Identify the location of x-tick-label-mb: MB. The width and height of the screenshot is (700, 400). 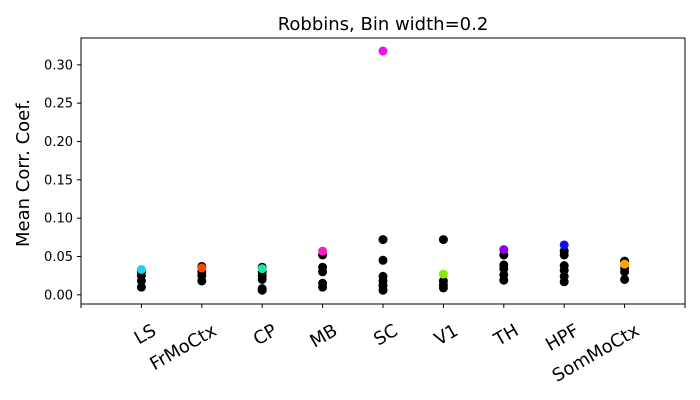
(323, 336).